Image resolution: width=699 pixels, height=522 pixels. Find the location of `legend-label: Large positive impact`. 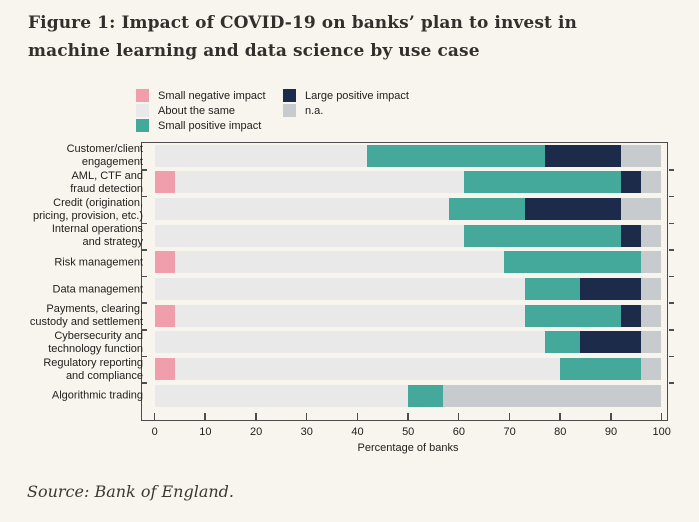

legend-label: Large positive impact is located at coordinates (357, 95).